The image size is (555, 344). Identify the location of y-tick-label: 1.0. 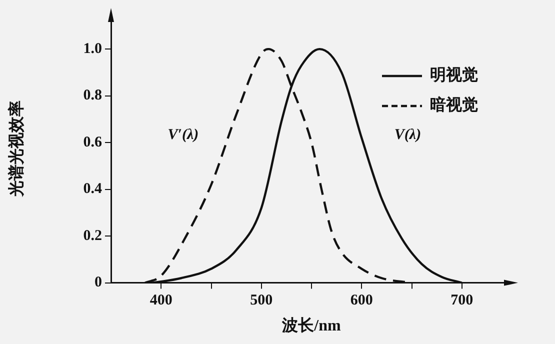
(92, 48).